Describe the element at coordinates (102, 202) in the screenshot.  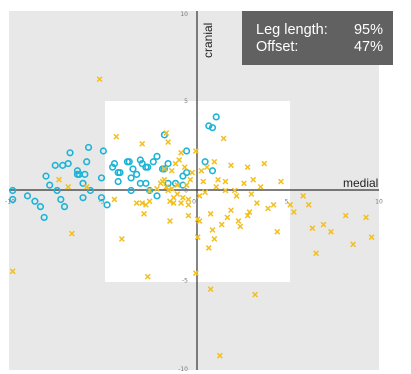
I see `x-tick-label: -5` at that location.